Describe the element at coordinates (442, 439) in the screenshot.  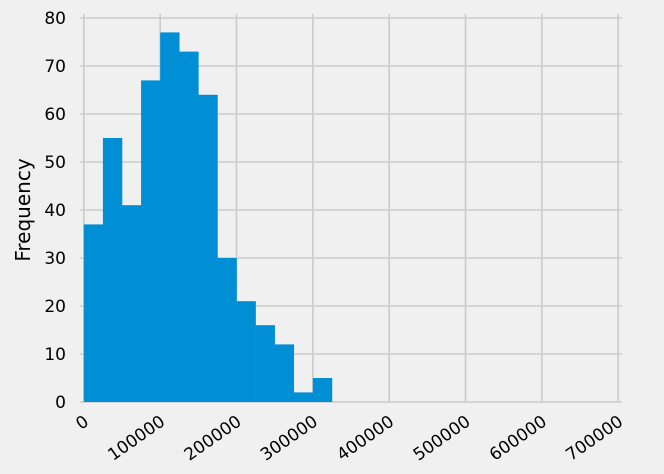
I see `x-tick-label: 500000` at that location.